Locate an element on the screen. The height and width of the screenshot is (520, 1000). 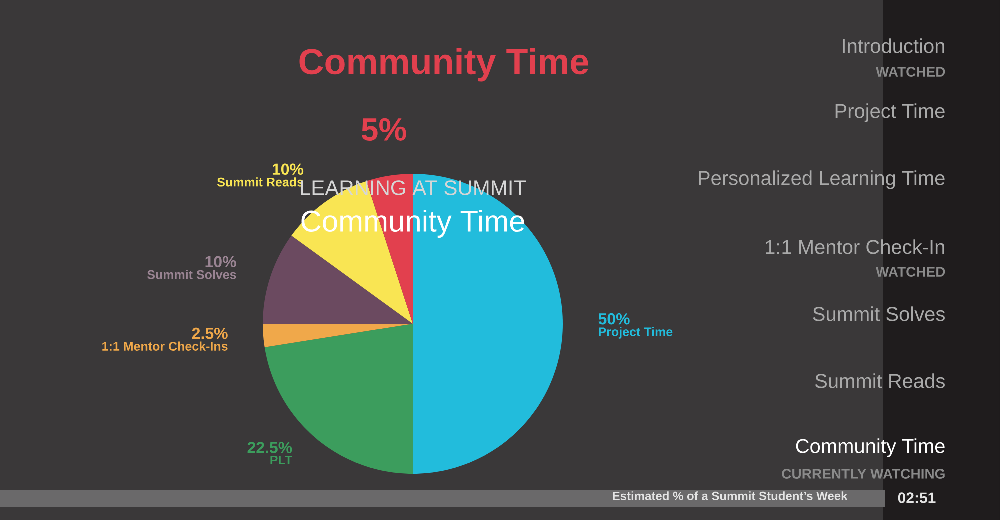
data-label: 5% is located at coordinates (384, 130).